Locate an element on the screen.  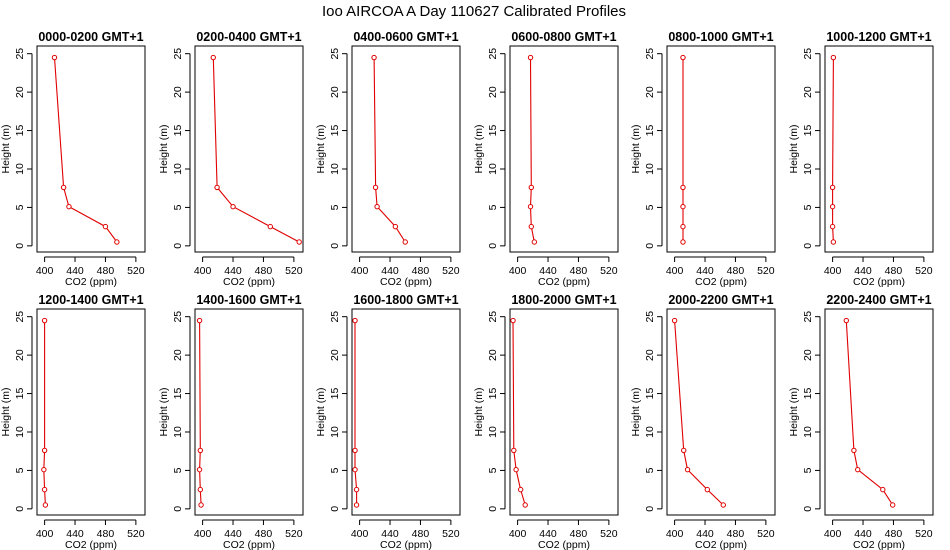
panel-title: 1000-1200 GMT+1 is located at coordinates (878, 37).